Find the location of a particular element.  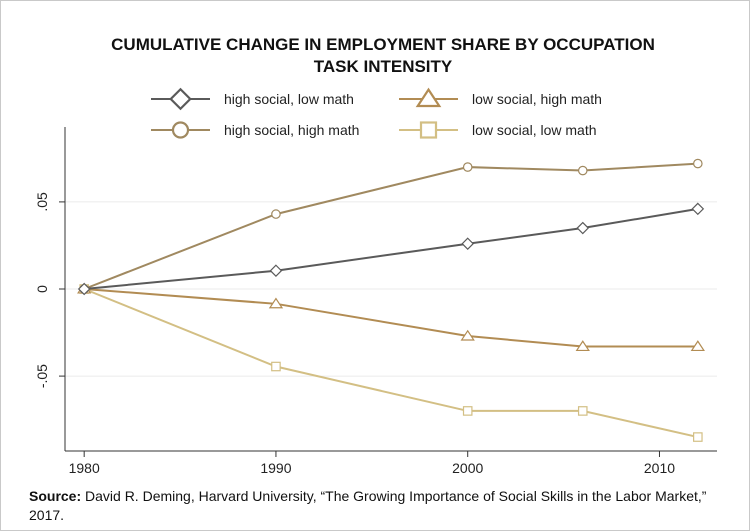

x-tick-label: 1990 is located at coordinates (275, 468).